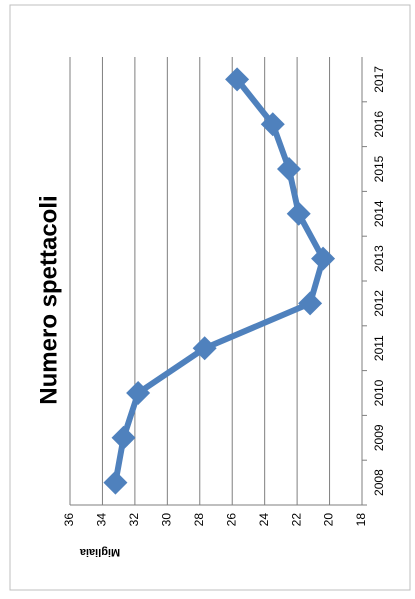 This screenshot has height=599, width=415. What do you see at coordinates (379, 392) in the screenshot?
I see `x-tick-label: 2010` at bounding box center [379, 392].